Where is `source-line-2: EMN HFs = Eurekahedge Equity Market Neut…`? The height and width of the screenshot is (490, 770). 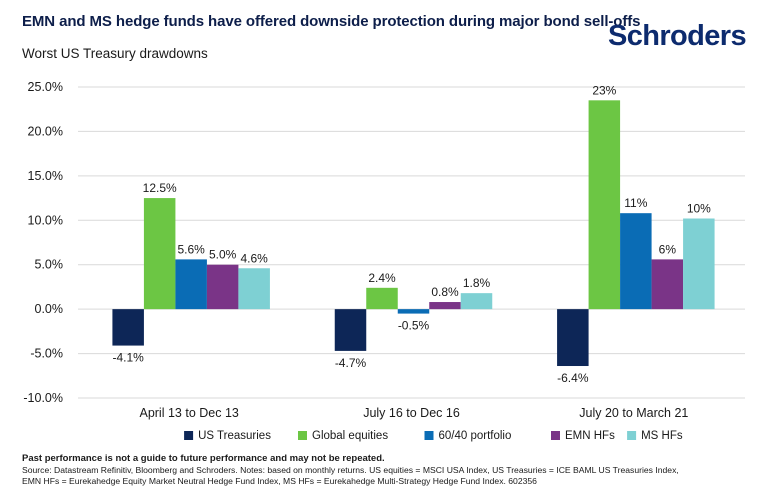
source-line-2: EMN HFs = Eurekahedge Equity Market Neut… is located at coordinates (279, 480).